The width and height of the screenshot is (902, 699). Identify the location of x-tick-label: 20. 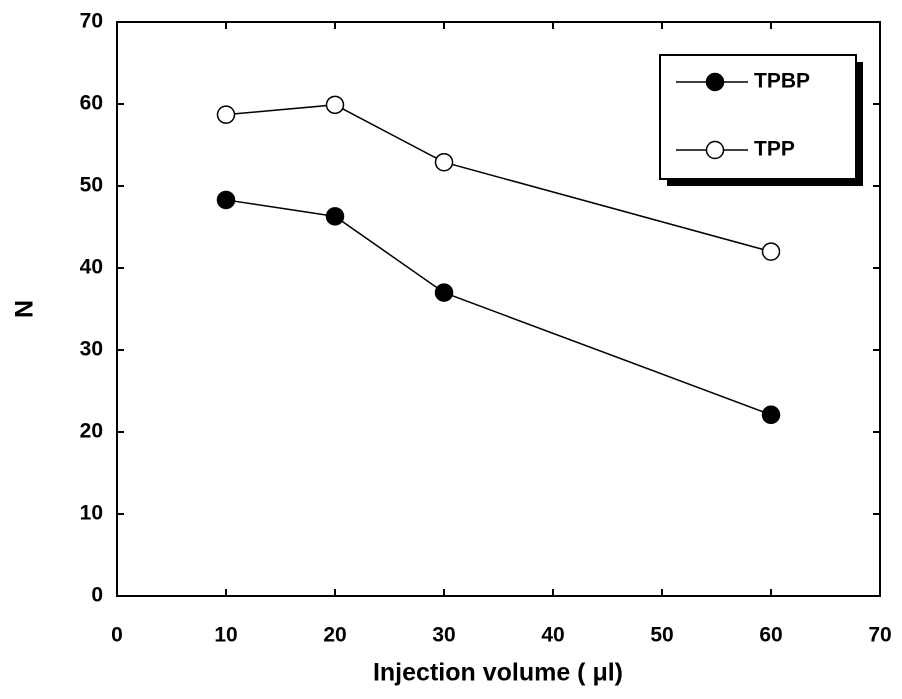
(334, 635).